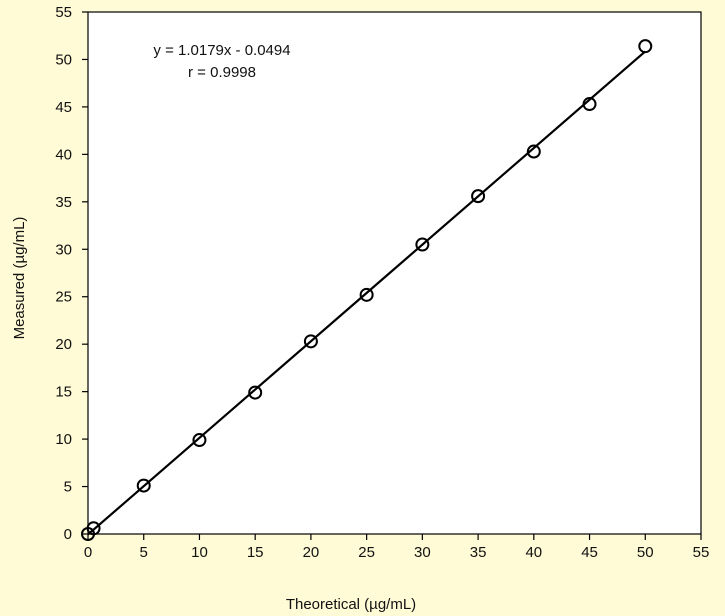  I want to click on y-tick-label: 25, so click(63, 297).